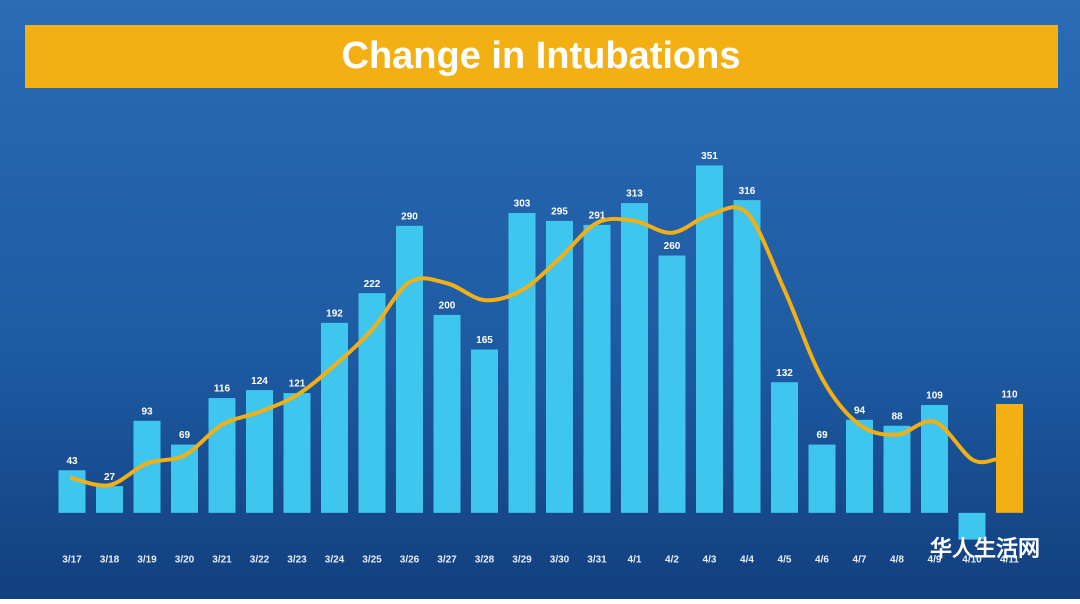 The width and height of the screenshot is (1080, 604). Describe the element at coordinates (410, 560) in the screenshot. I see `x-tick-label: 3/26` at that location.